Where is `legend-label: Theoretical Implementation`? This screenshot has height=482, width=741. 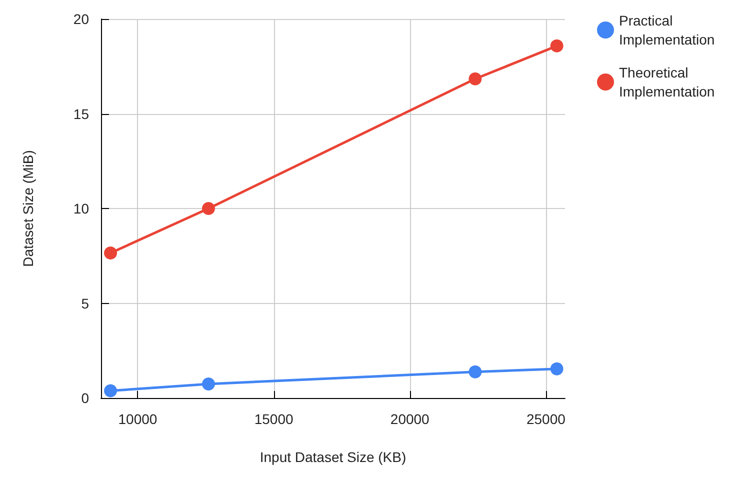
legend-label: Theoretical Implementation is located at coordinates (667, 82).